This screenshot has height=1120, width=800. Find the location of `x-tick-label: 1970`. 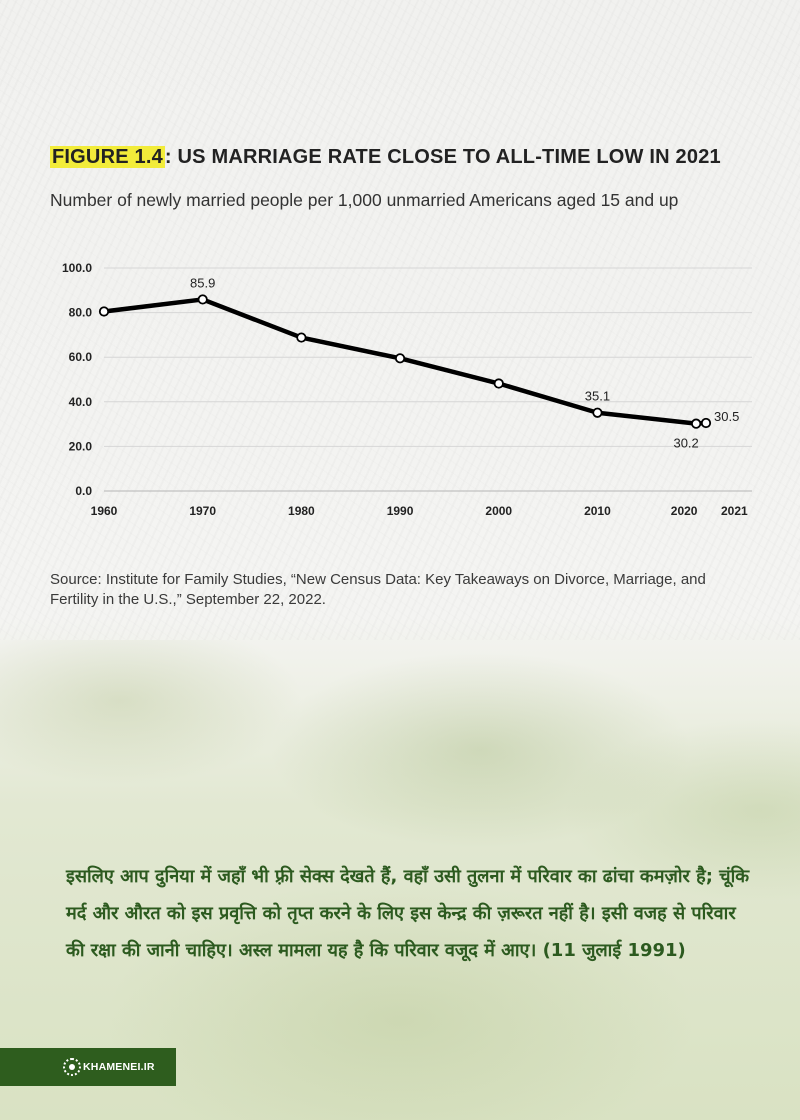

x-tick-label: 1970 is located at coordinates (202, 511).